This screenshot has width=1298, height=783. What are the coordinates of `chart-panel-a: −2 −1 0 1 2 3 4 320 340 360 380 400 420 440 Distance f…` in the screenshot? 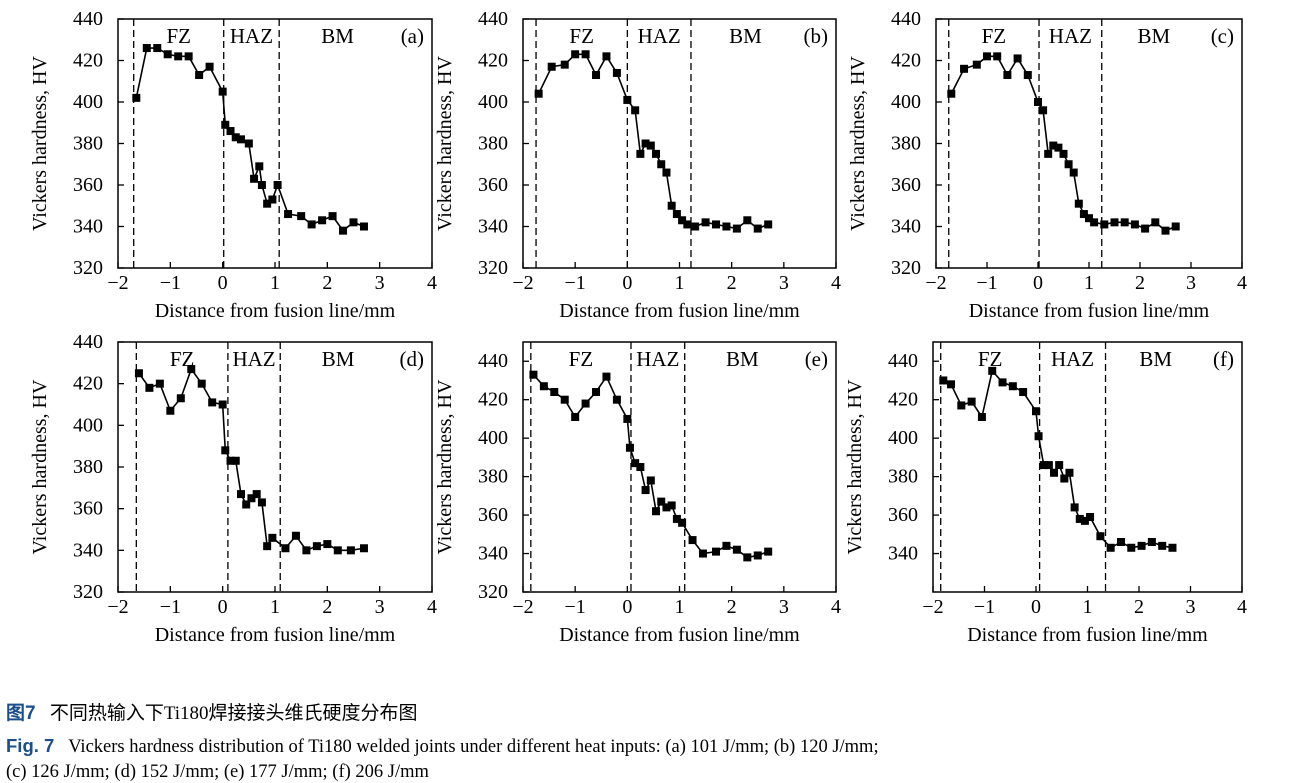 It's located at (233, 165).